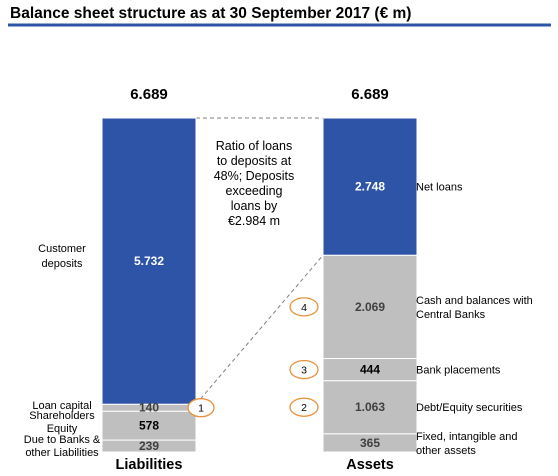 The width and height of the screenshot is (558, 476). Describe the element at coordinates (259, 329) in the screenshot. I see `connector-bottom-dashed` at that location.